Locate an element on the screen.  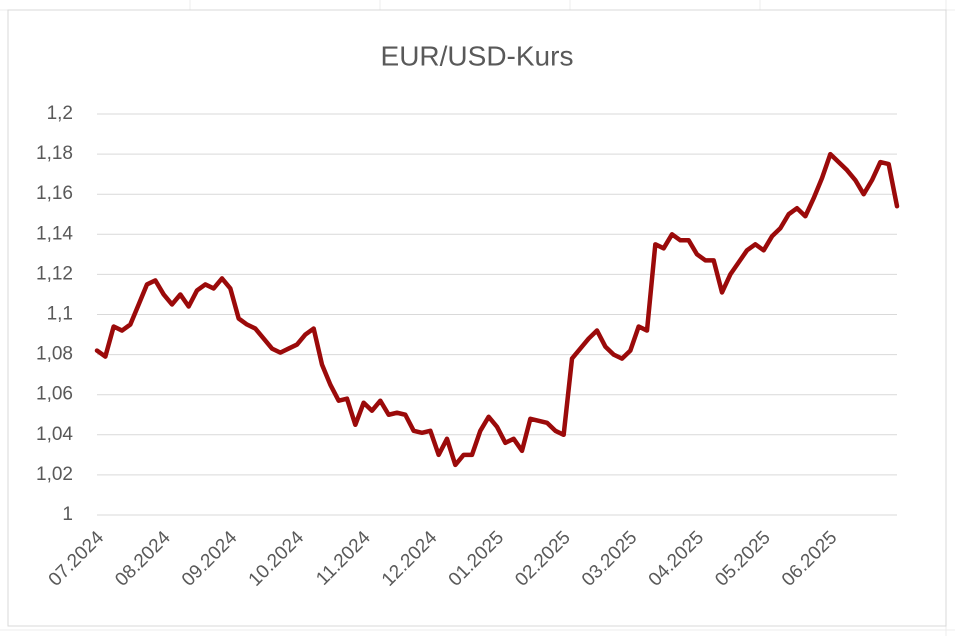
y-tick-label: 1,04 is located at coordinates (54, 434).